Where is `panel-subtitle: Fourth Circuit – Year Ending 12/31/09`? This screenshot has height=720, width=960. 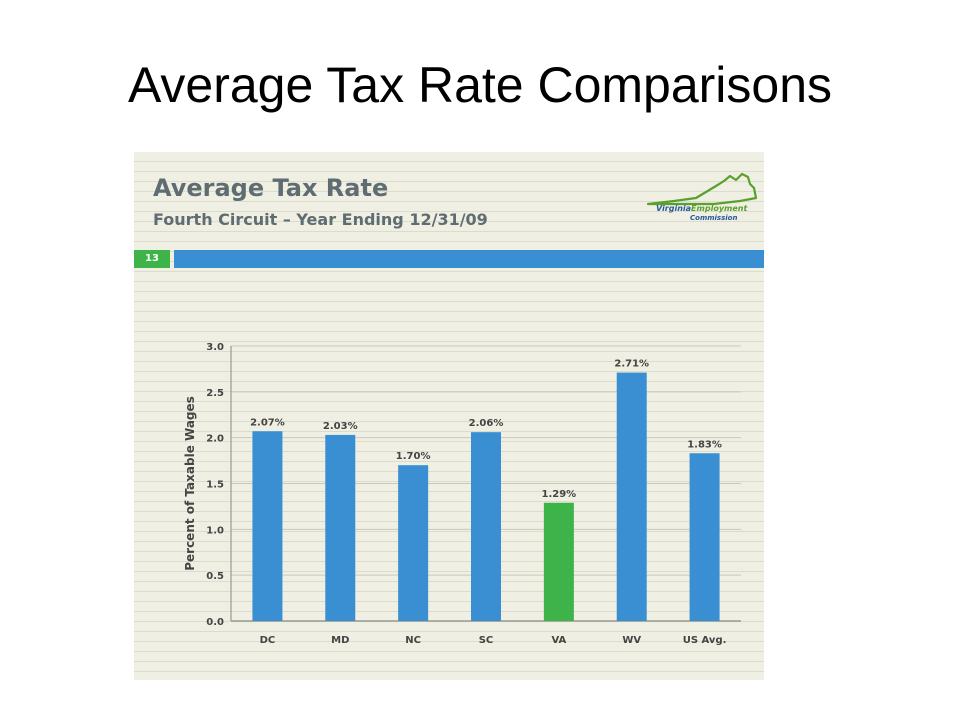
panel-subtitle: Fourth Circuit – Year Ending 12/31/09 is located at coordinates (320, 219).